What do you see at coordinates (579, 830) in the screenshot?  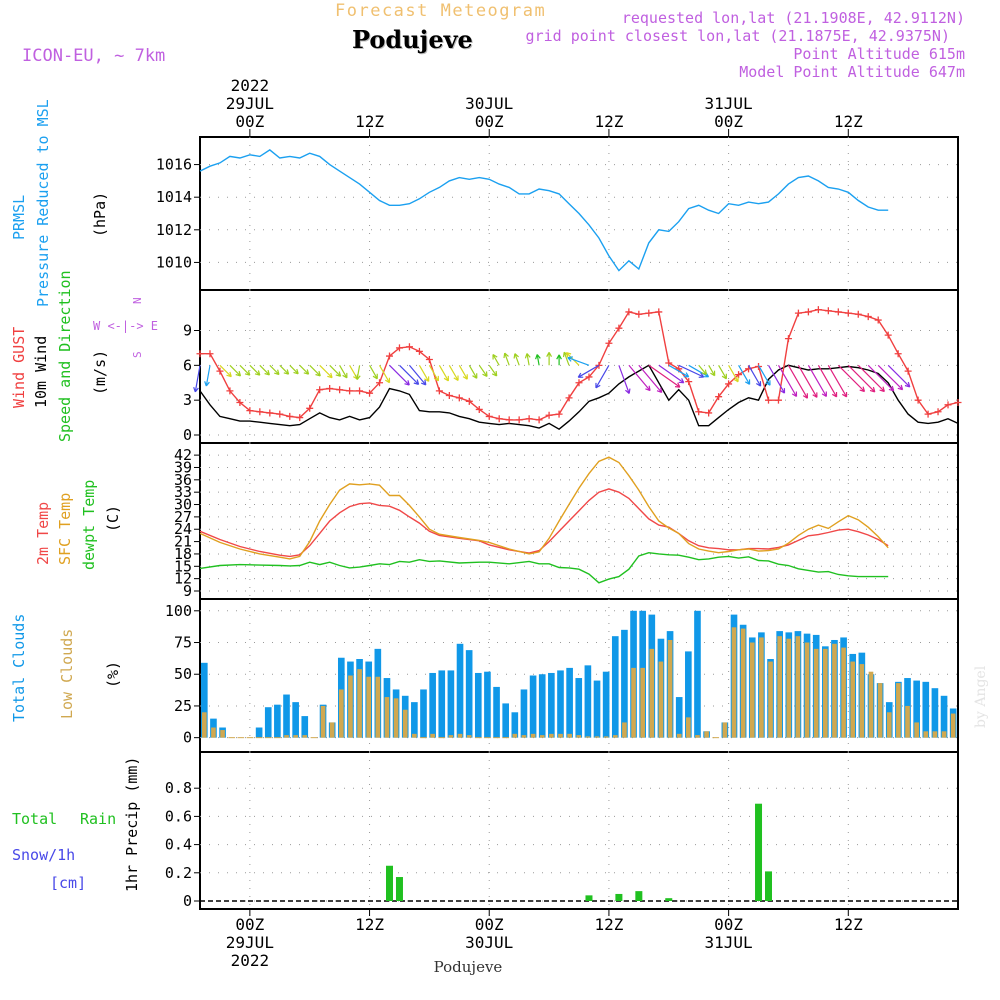 I see `precip-panel` at bounding box center [579, 830].